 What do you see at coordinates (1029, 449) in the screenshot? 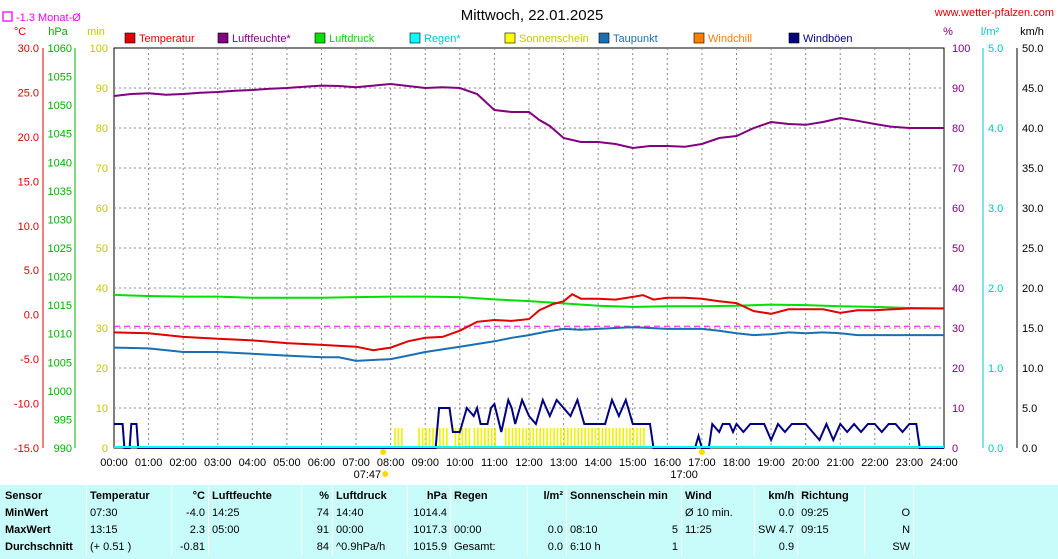
I see `wind-tick-label: 0.0` at bounding box center [1029, 449].